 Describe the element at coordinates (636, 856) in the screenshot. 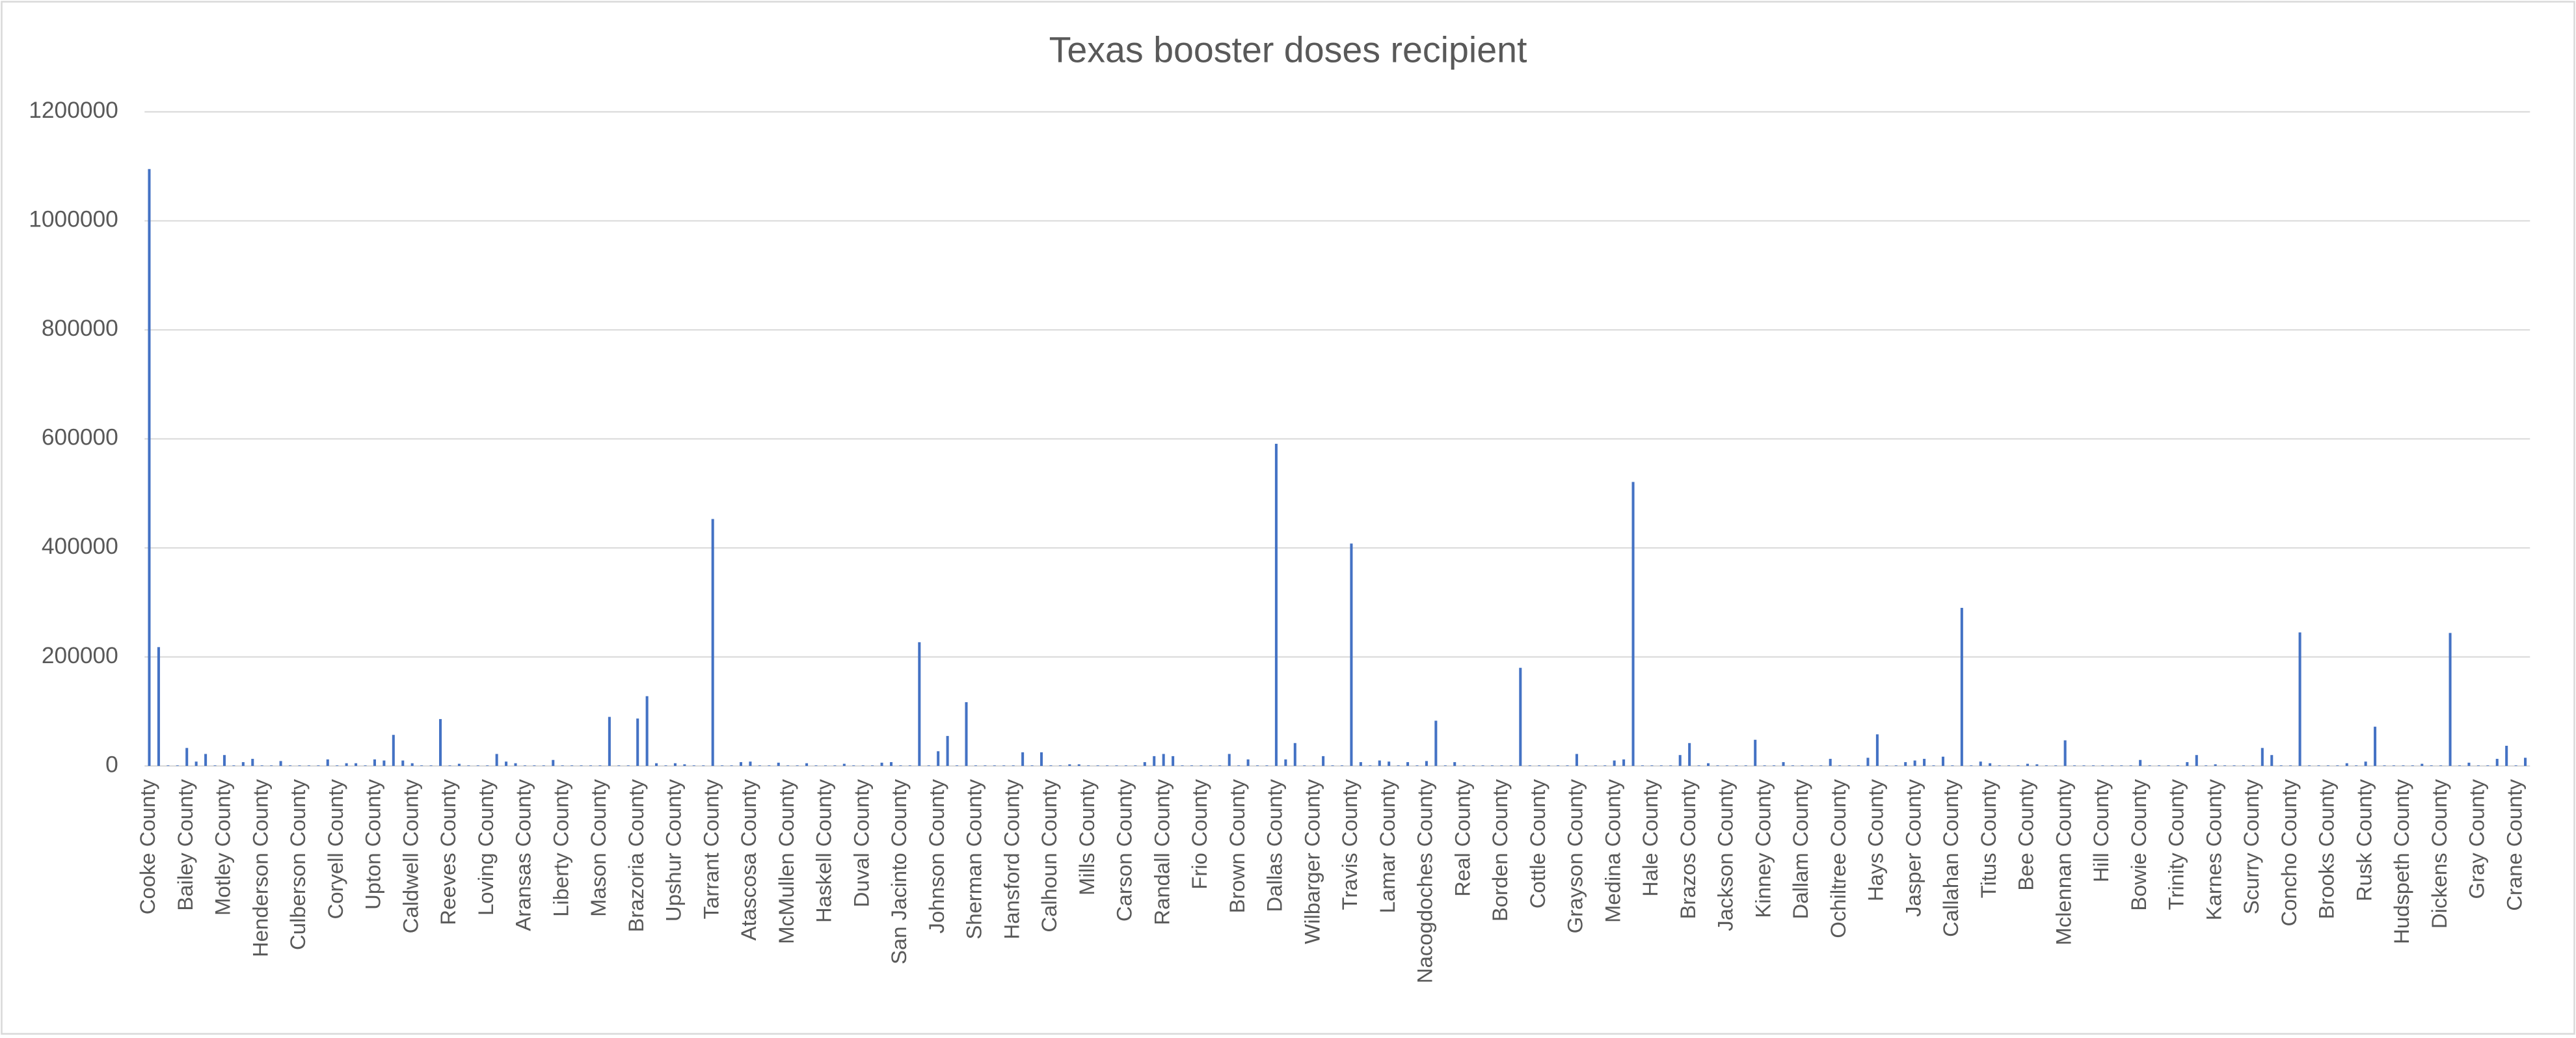

I see `x-tick-label: Brazoria County` at that location.